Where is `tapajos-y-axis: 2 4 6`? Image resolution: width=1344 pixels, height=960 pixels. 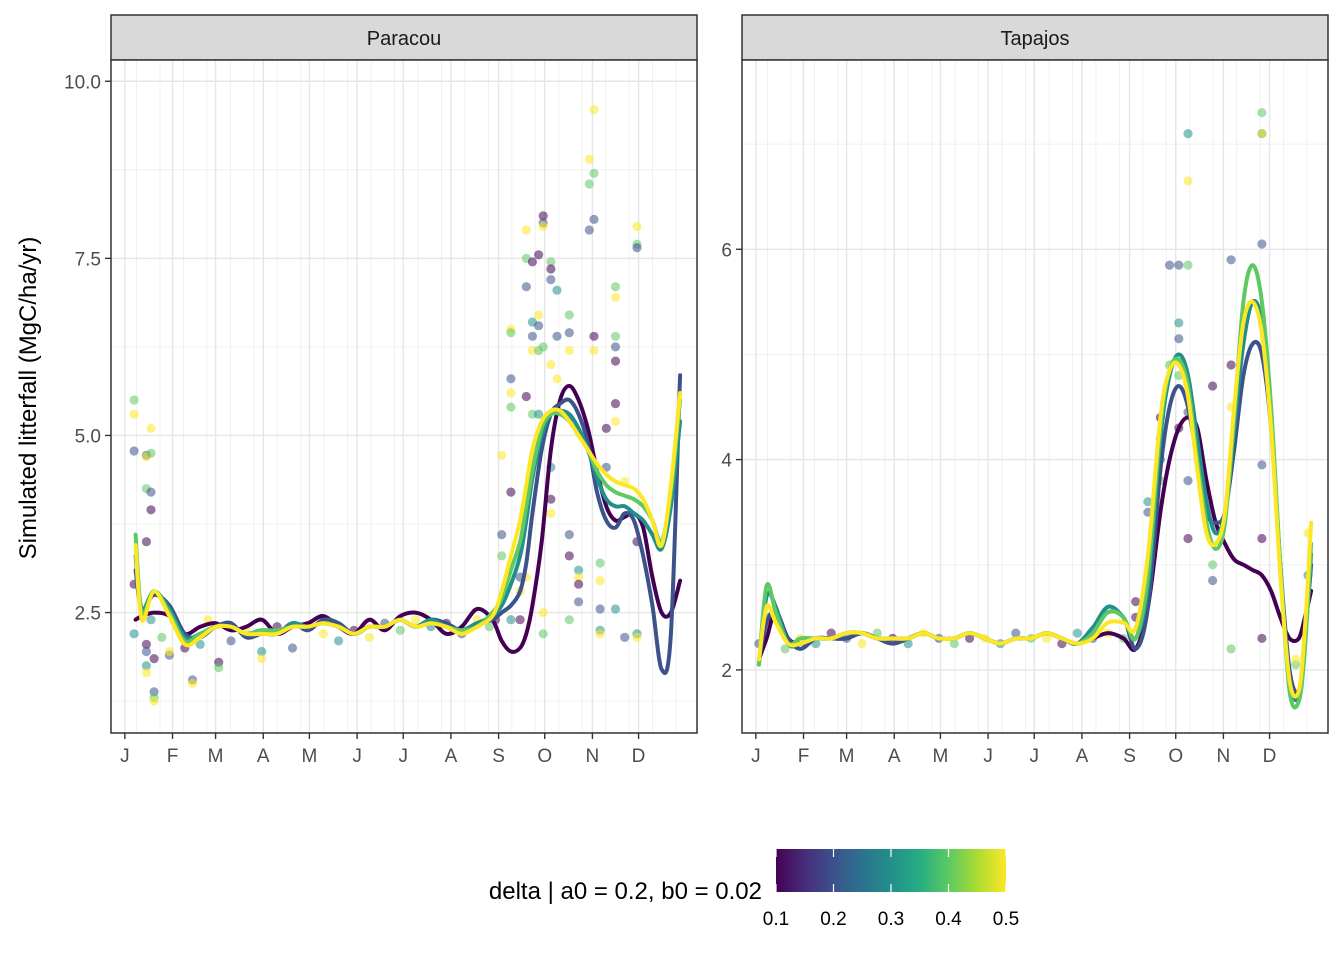
tapajos-y-axis: 2 4 6 is located at coordinates (731, 461).